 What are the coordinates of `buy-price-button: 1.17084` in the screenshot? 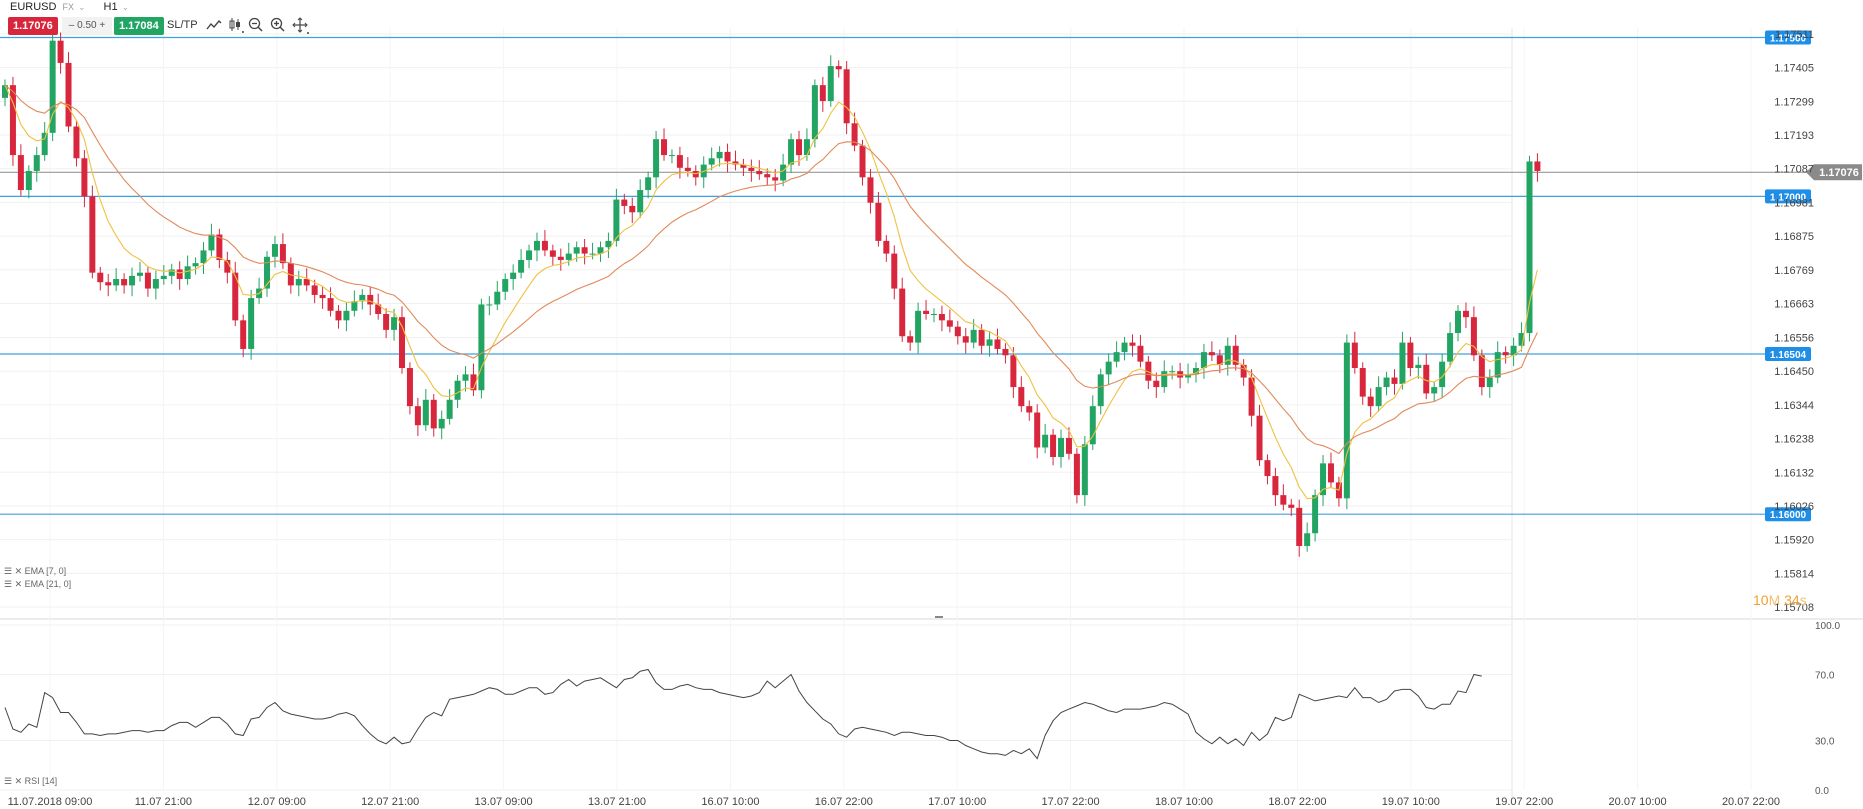 It's located at (139, 26).